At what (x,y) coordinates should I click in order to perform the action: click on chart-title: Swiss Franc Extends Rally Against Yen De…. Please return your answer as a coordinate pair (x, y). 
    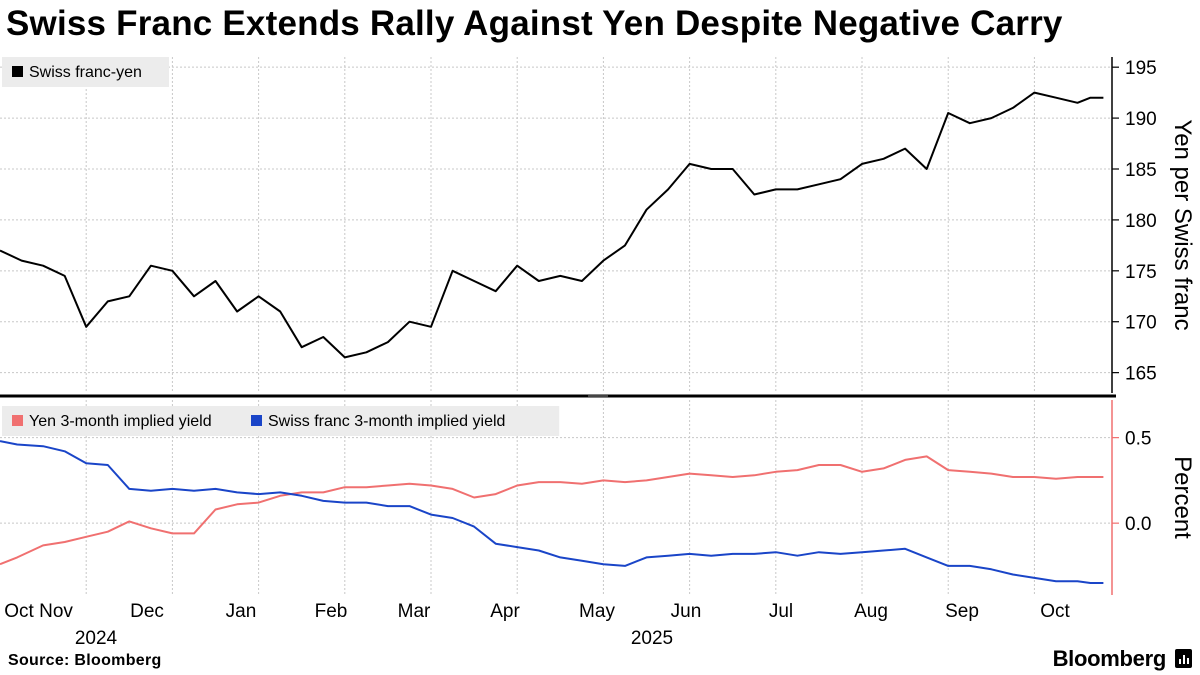
    Looking at the image, I should click on (534, 23).